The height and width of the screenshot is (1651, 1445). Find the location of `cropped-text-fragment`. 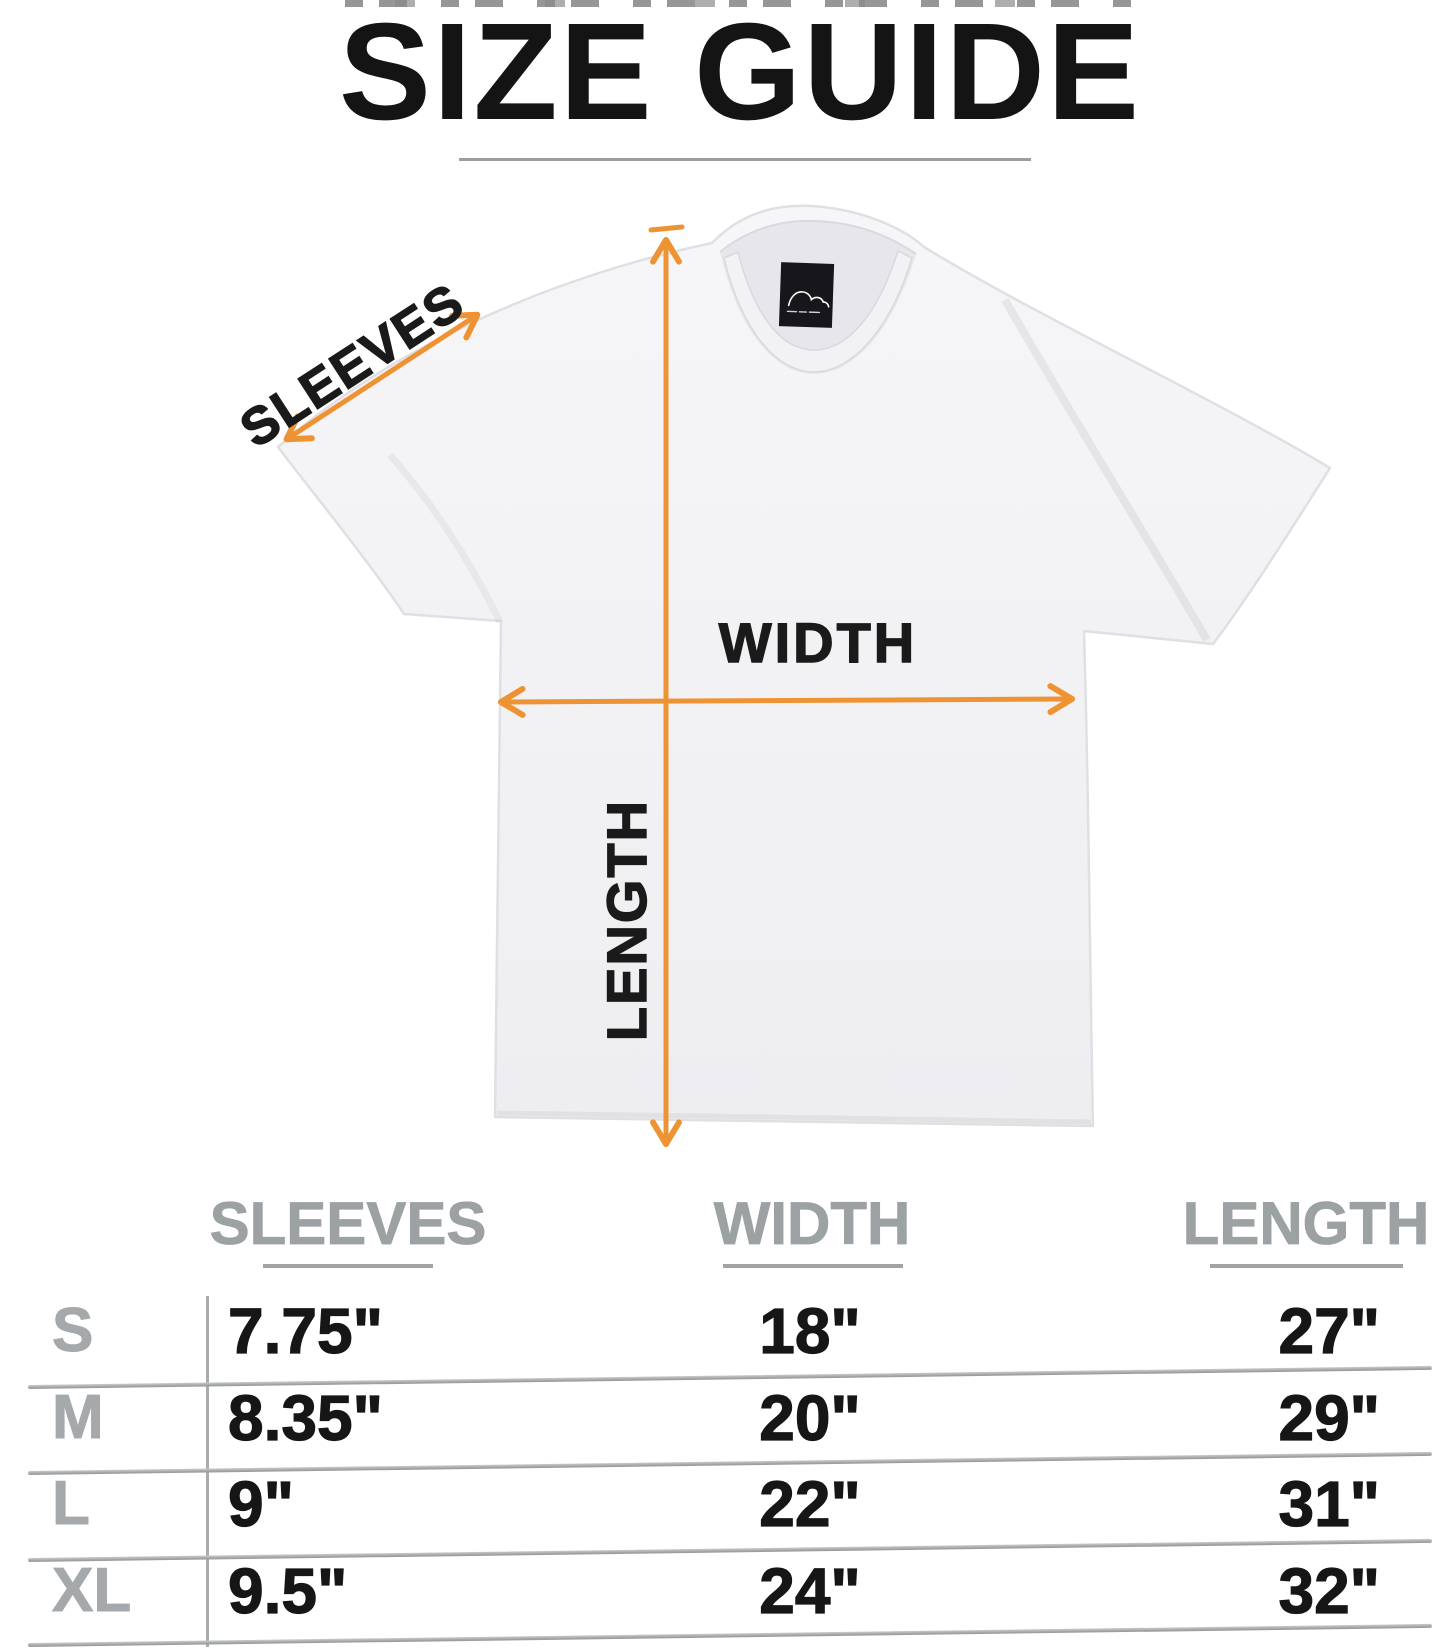

cropped-text-fragment is located at coordinates (742, 3).